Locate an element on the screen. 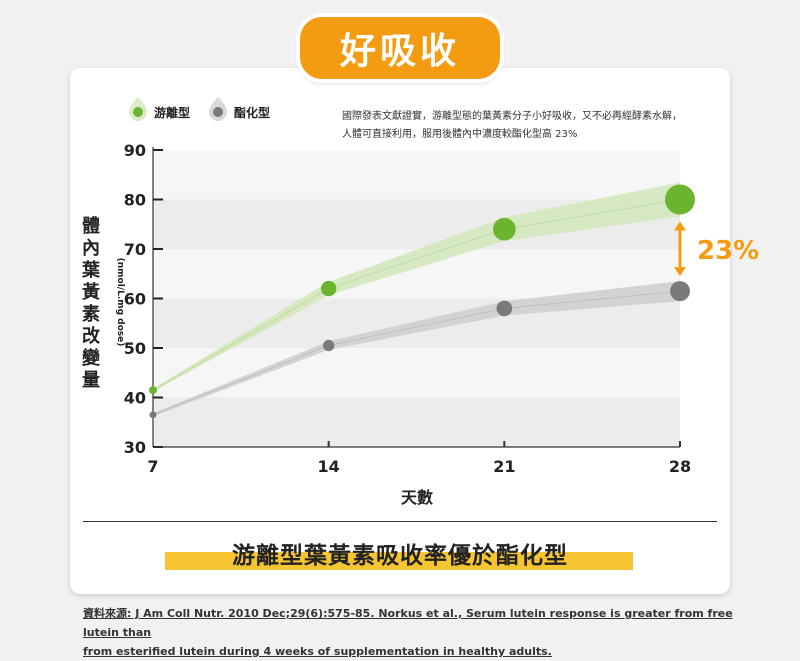  annotation: 23% is located at coordinates (716, 249).